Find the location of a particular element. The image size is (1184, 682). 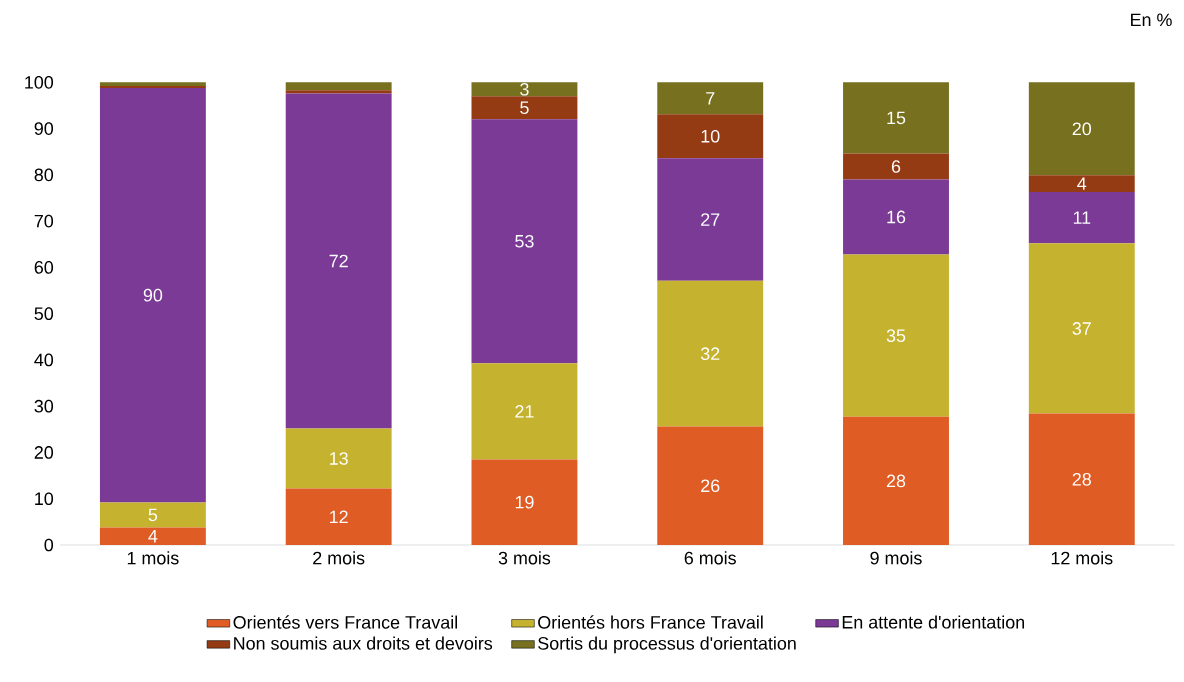

data-label: 21 is located at coordinates (524, 411).